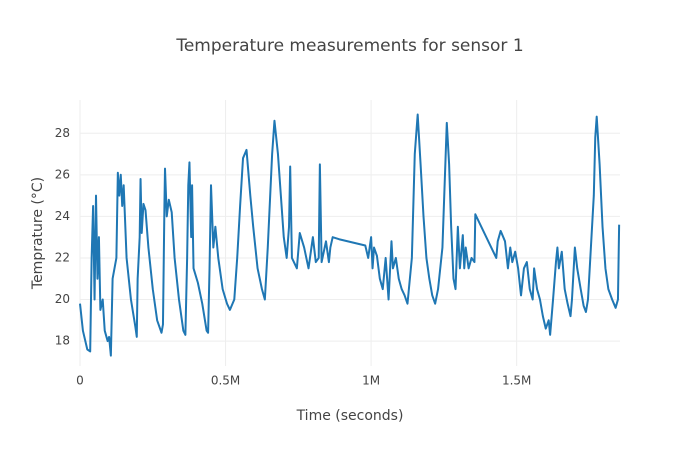  I want to click on x-tick-label: 0.5M, so click(225, 381).